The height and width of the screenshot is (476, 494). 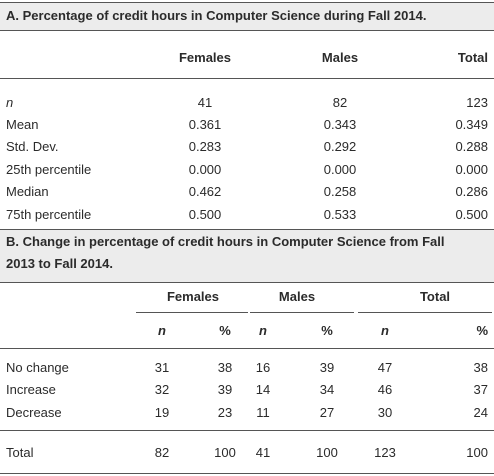 I want to click on cell: 27, so click(x=327, y=412).